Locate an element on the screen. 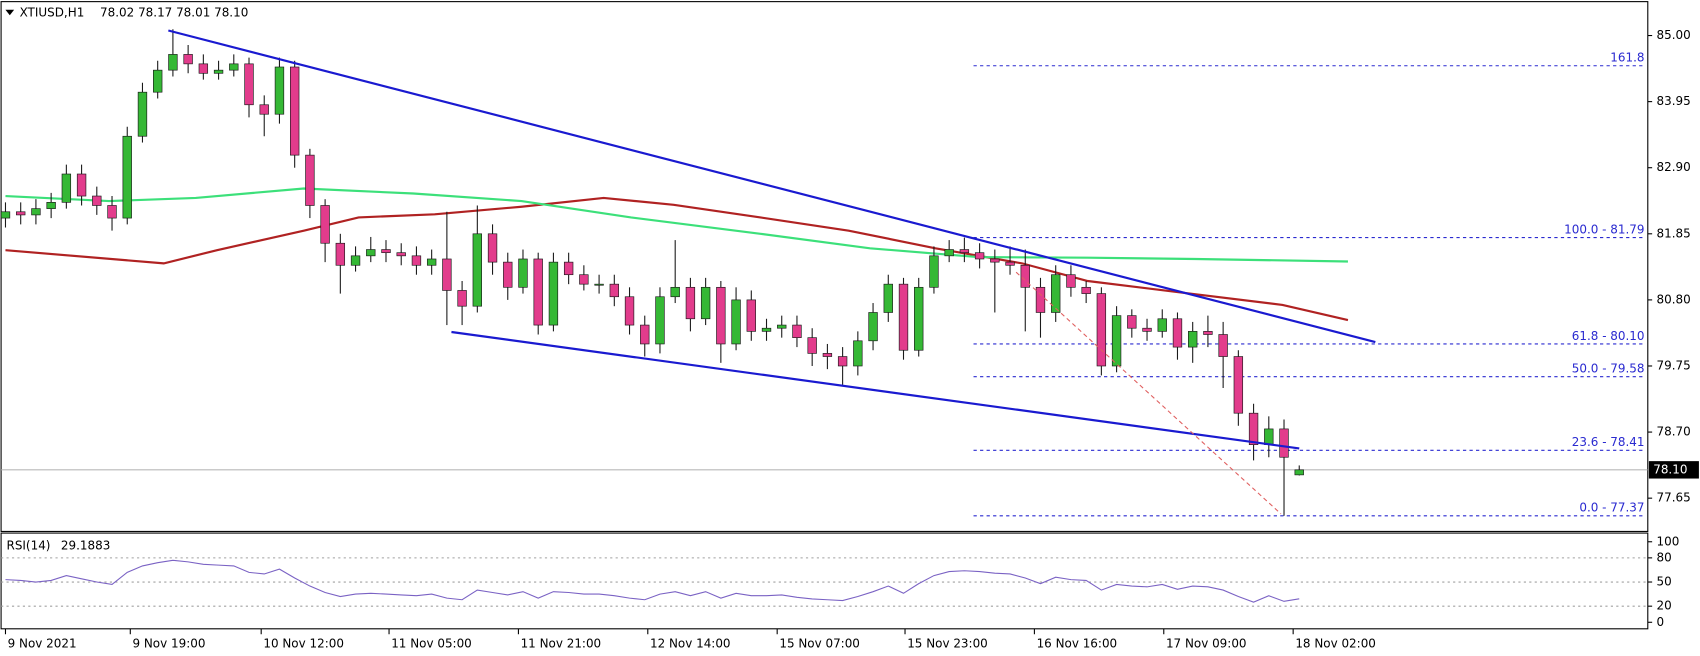 This screenshot has height=656, width=1700. y-tick-label: 100 is located at coordinates (1667, 541).